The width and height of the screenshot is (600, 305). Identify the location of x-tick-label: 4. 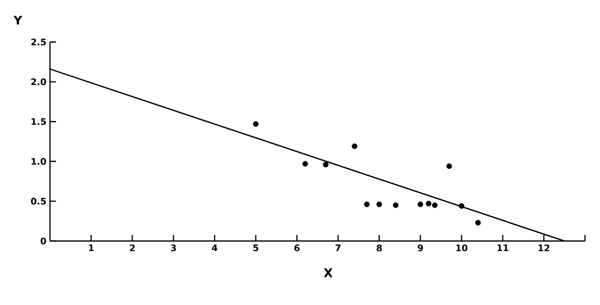
(215, 248).